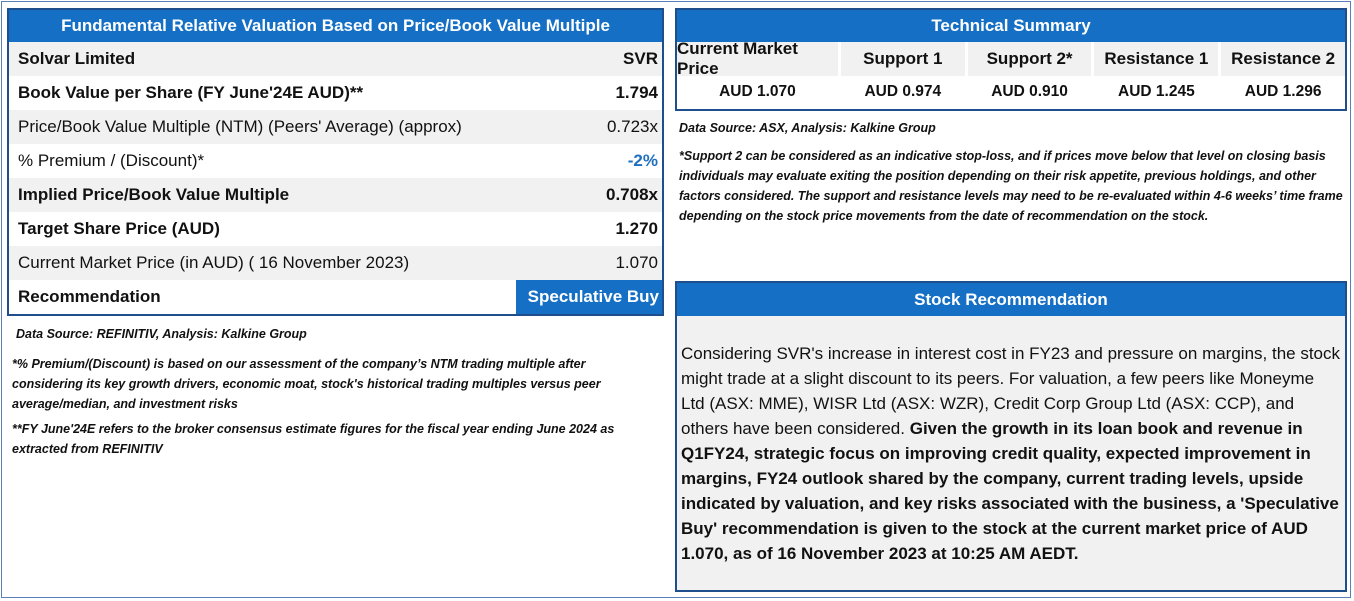  I want to click on tech-header: Current Market Price, so click(757, 58).